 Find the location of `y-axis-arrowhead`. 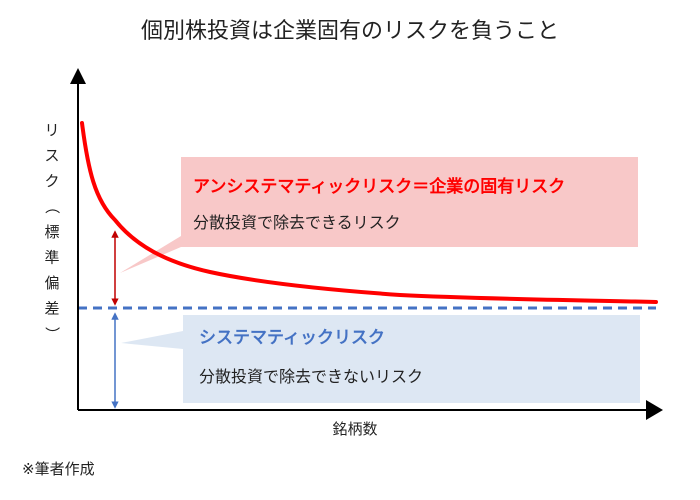

y-axis-arrowhead is located at coordinates (78, 76).